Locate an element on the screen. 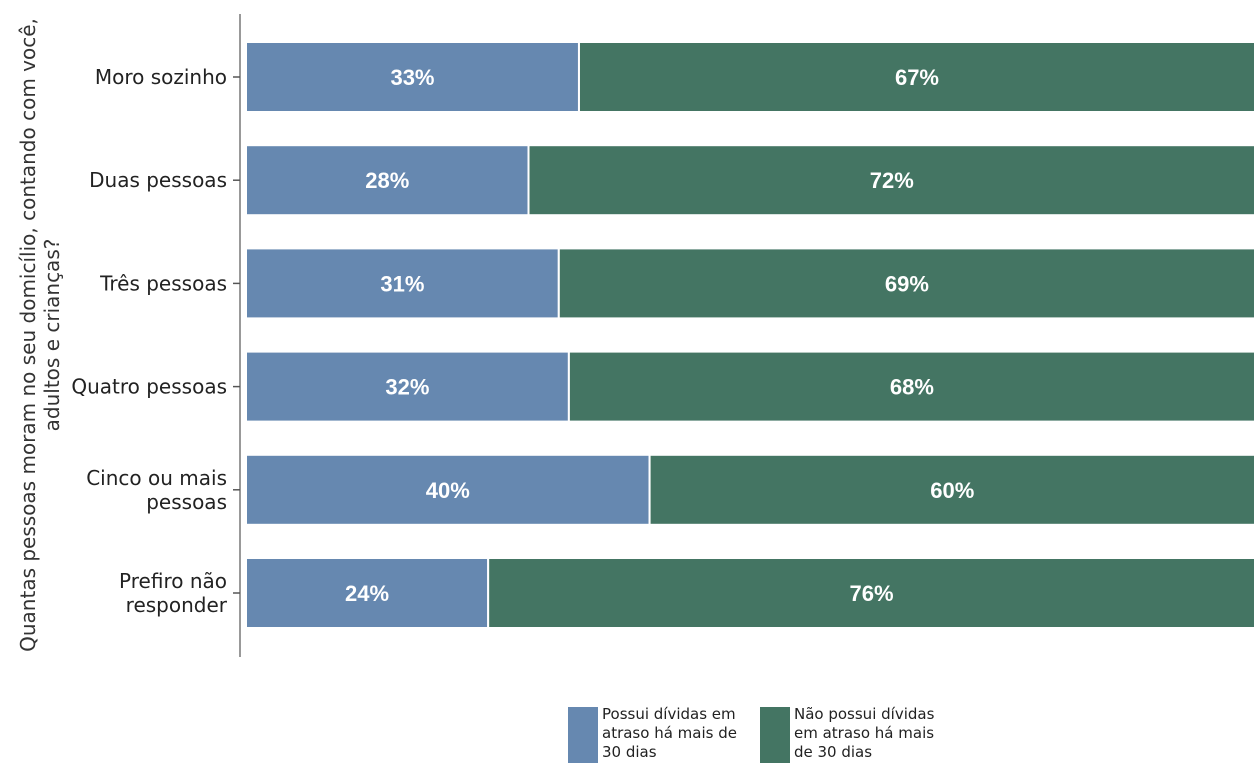 Image resolution: width=1255 pixels, height=765 pixels. value-label-nao-possui: 60% is located at coordinates (952, 490).